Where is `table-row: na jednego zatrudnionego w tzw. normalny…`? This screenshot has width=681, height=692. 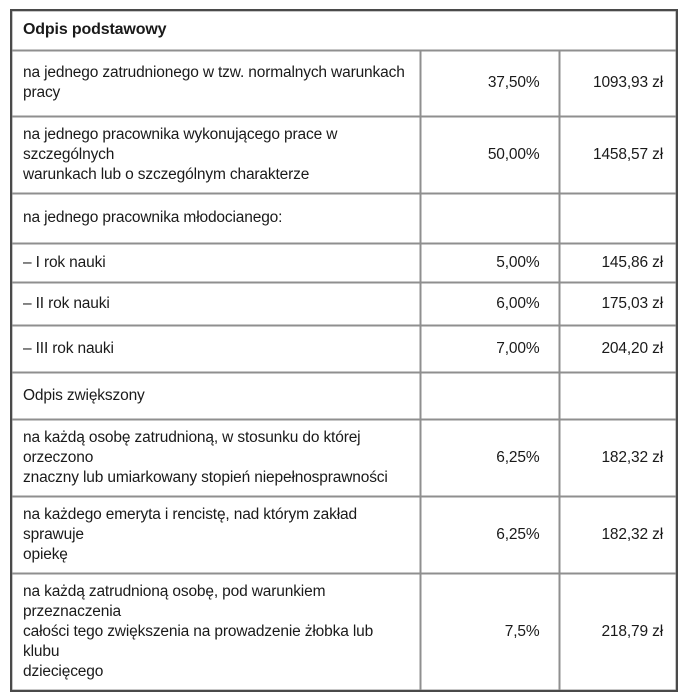
table-row: na jednego zatrudnionego w tzw. normalny… is located at coordinates (344, 83).